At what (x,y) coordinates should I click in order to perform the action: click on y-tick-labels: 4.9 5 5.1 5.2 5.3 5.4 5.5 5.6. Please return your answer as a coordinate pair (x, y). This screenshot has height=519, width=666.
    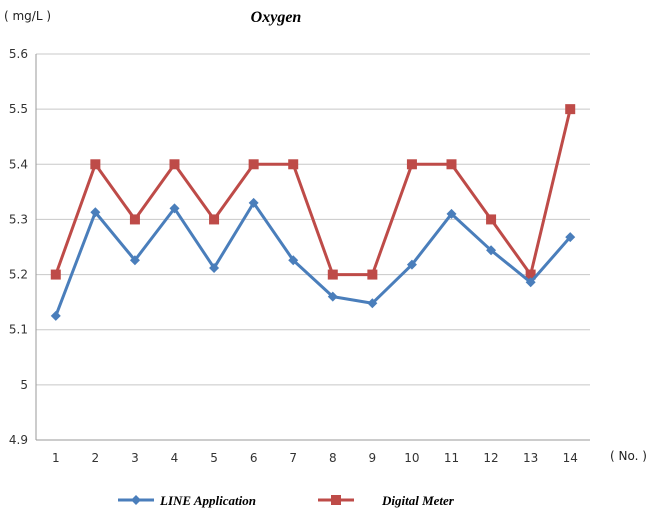
    Looking at the image, I should click on (18, 247).